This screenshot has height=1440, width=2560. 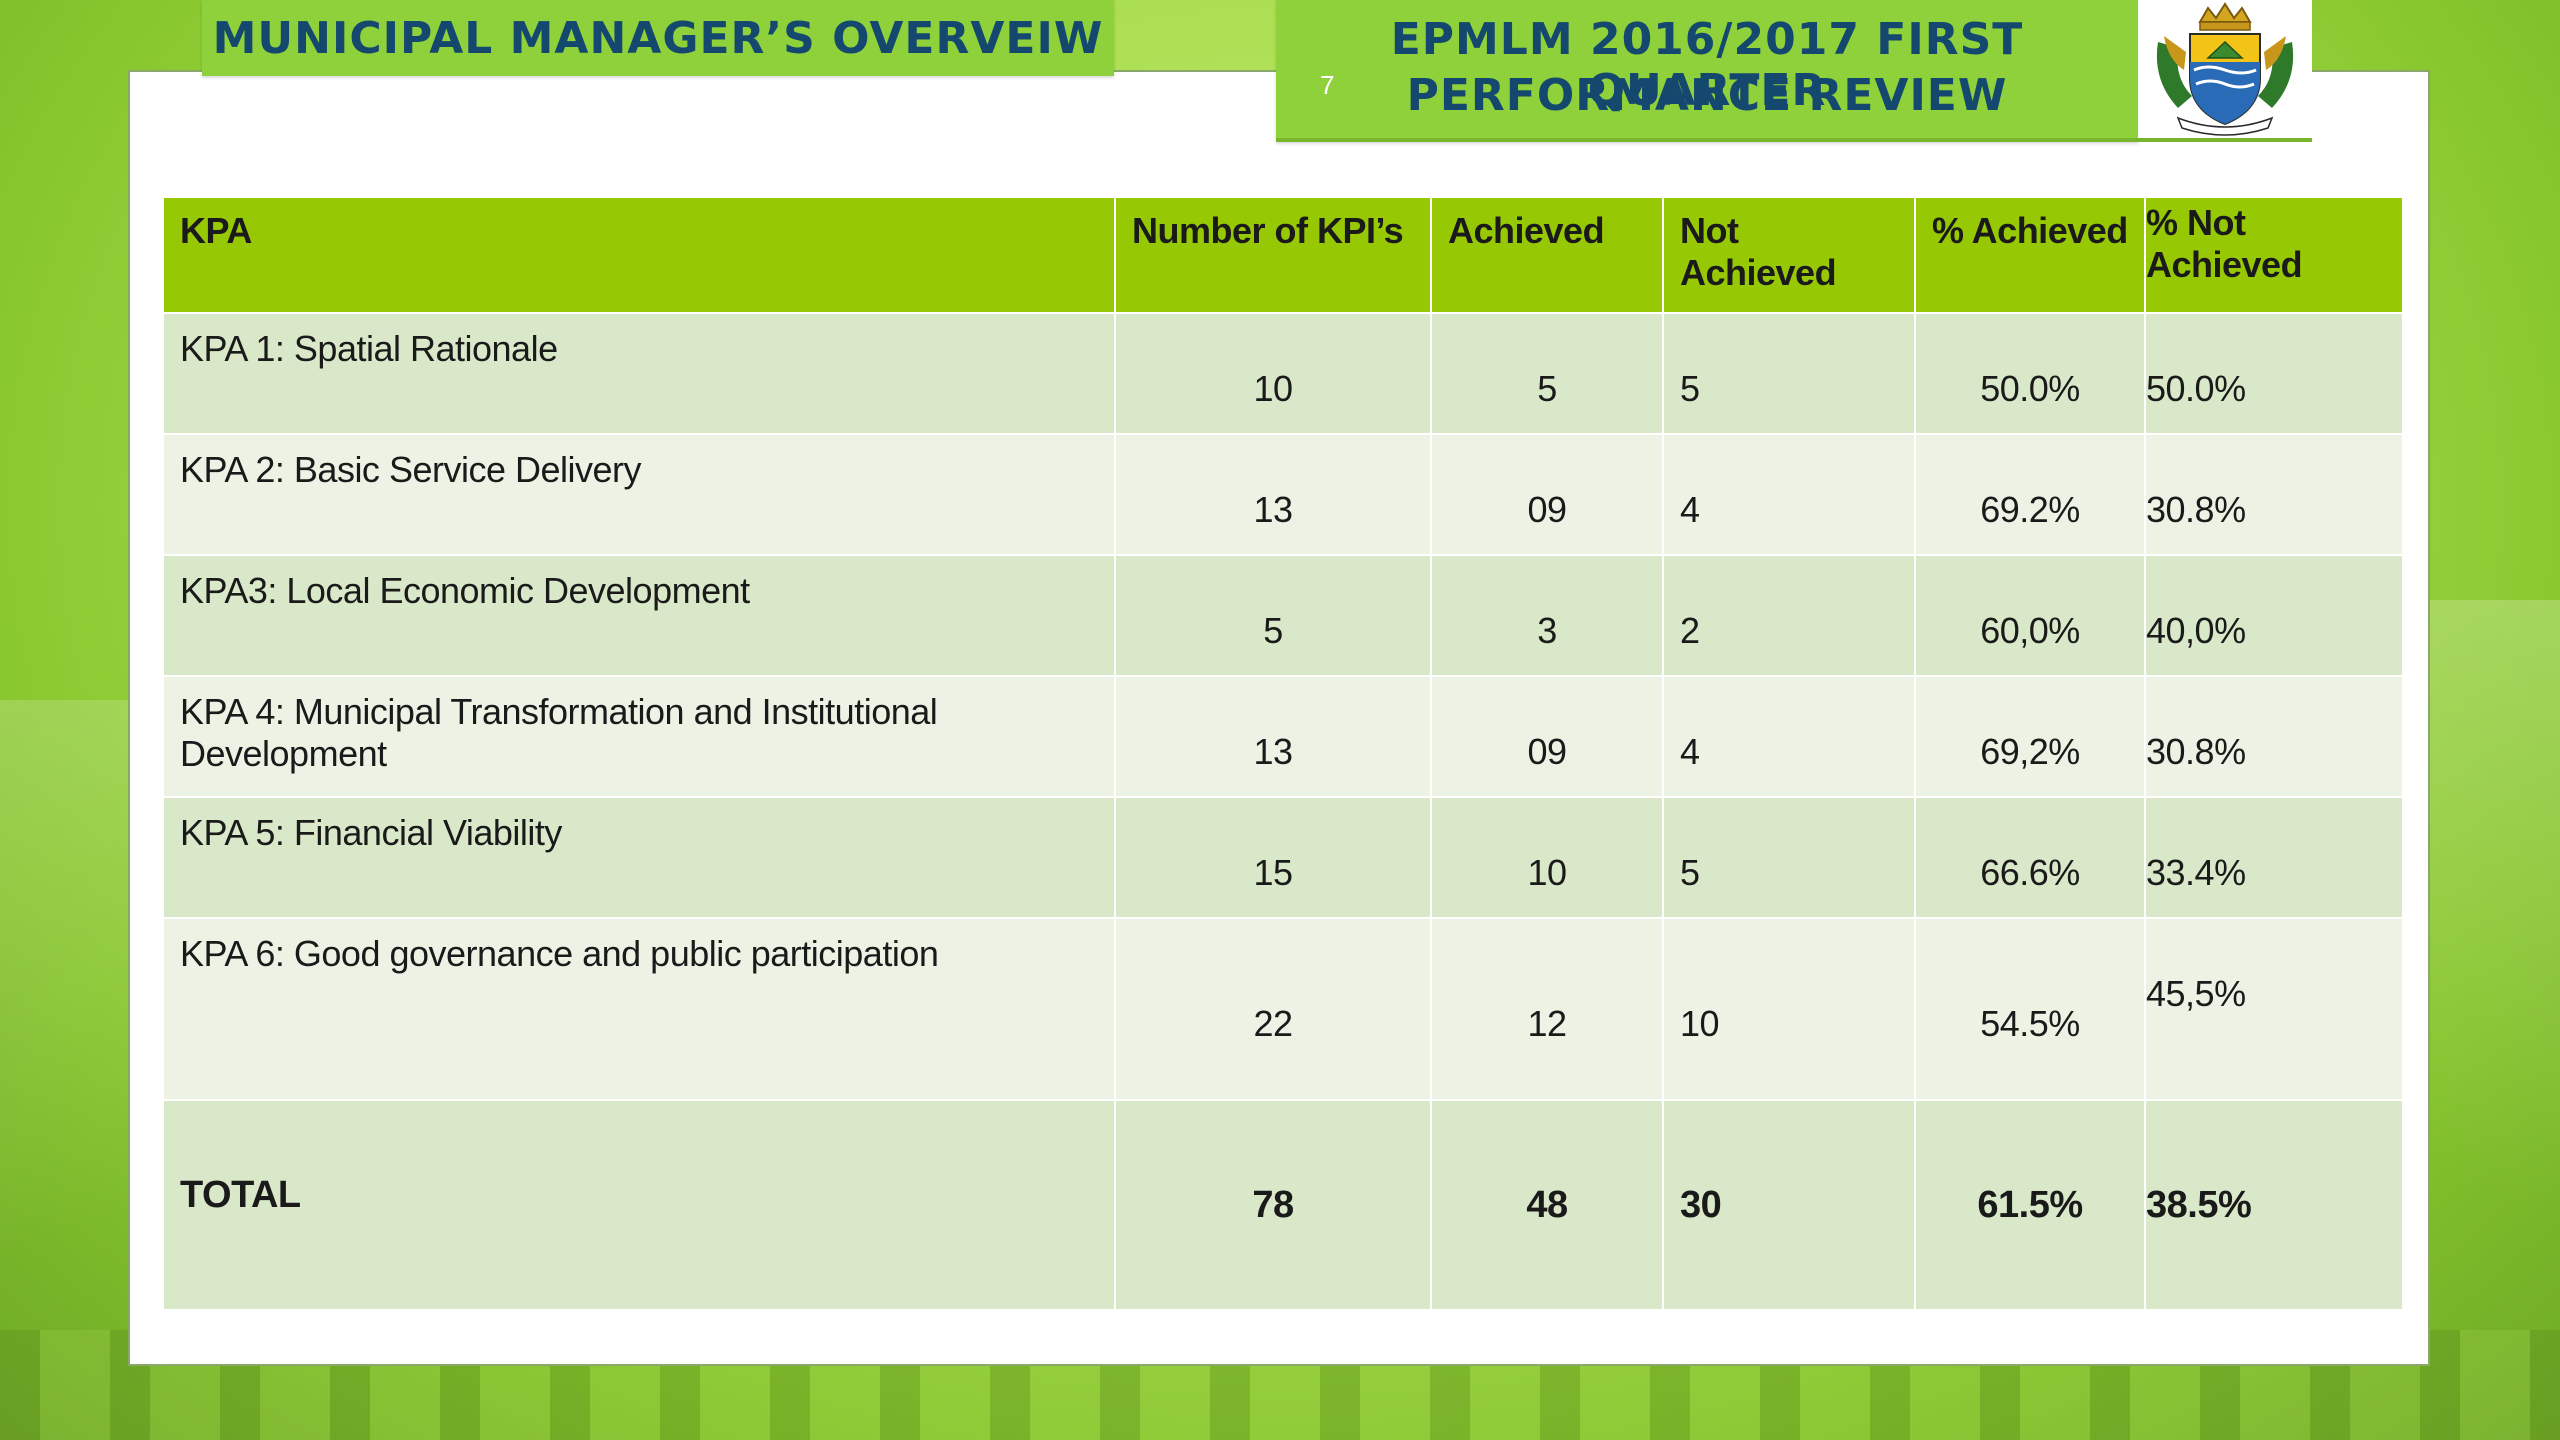 I want to click on kpa-name-cell: KPA 2: Basic Service Delivery, so click(x=639, y=494).